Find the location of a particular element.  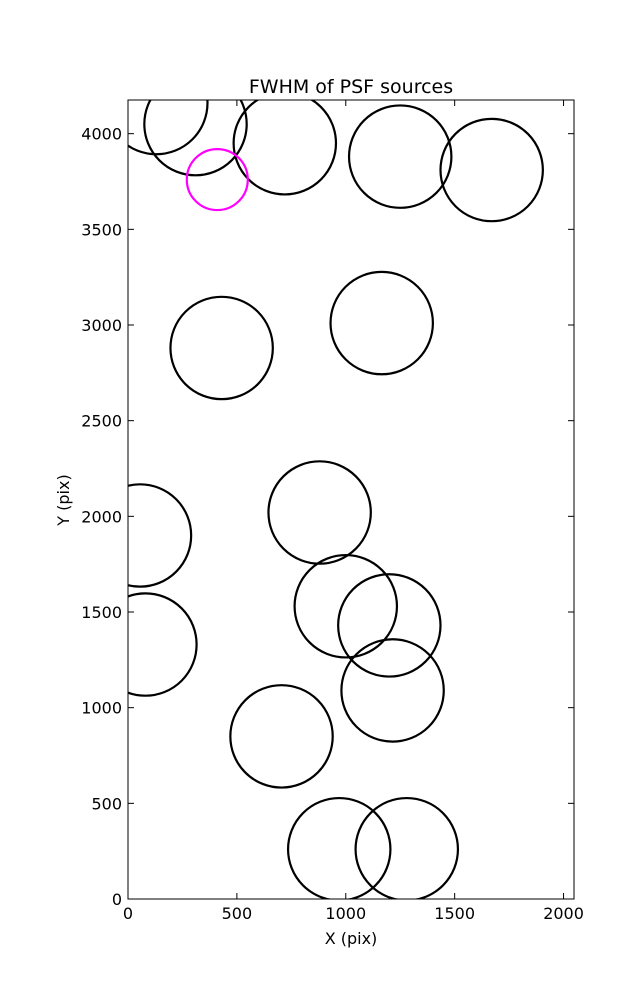

x-tick-label: 500 is located at coordinates (237, 913).